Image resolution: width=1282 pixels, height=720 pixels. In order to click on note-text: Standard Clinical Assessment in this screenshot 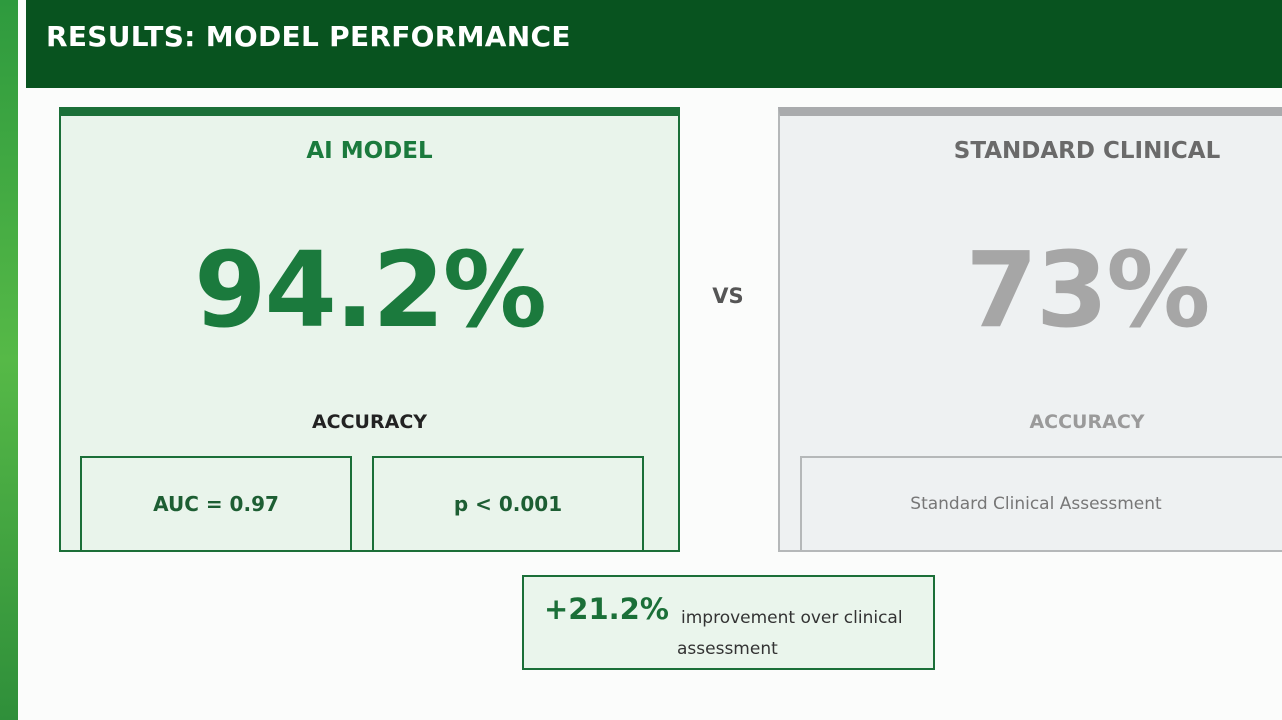, I will do `click(1036, 504)`.